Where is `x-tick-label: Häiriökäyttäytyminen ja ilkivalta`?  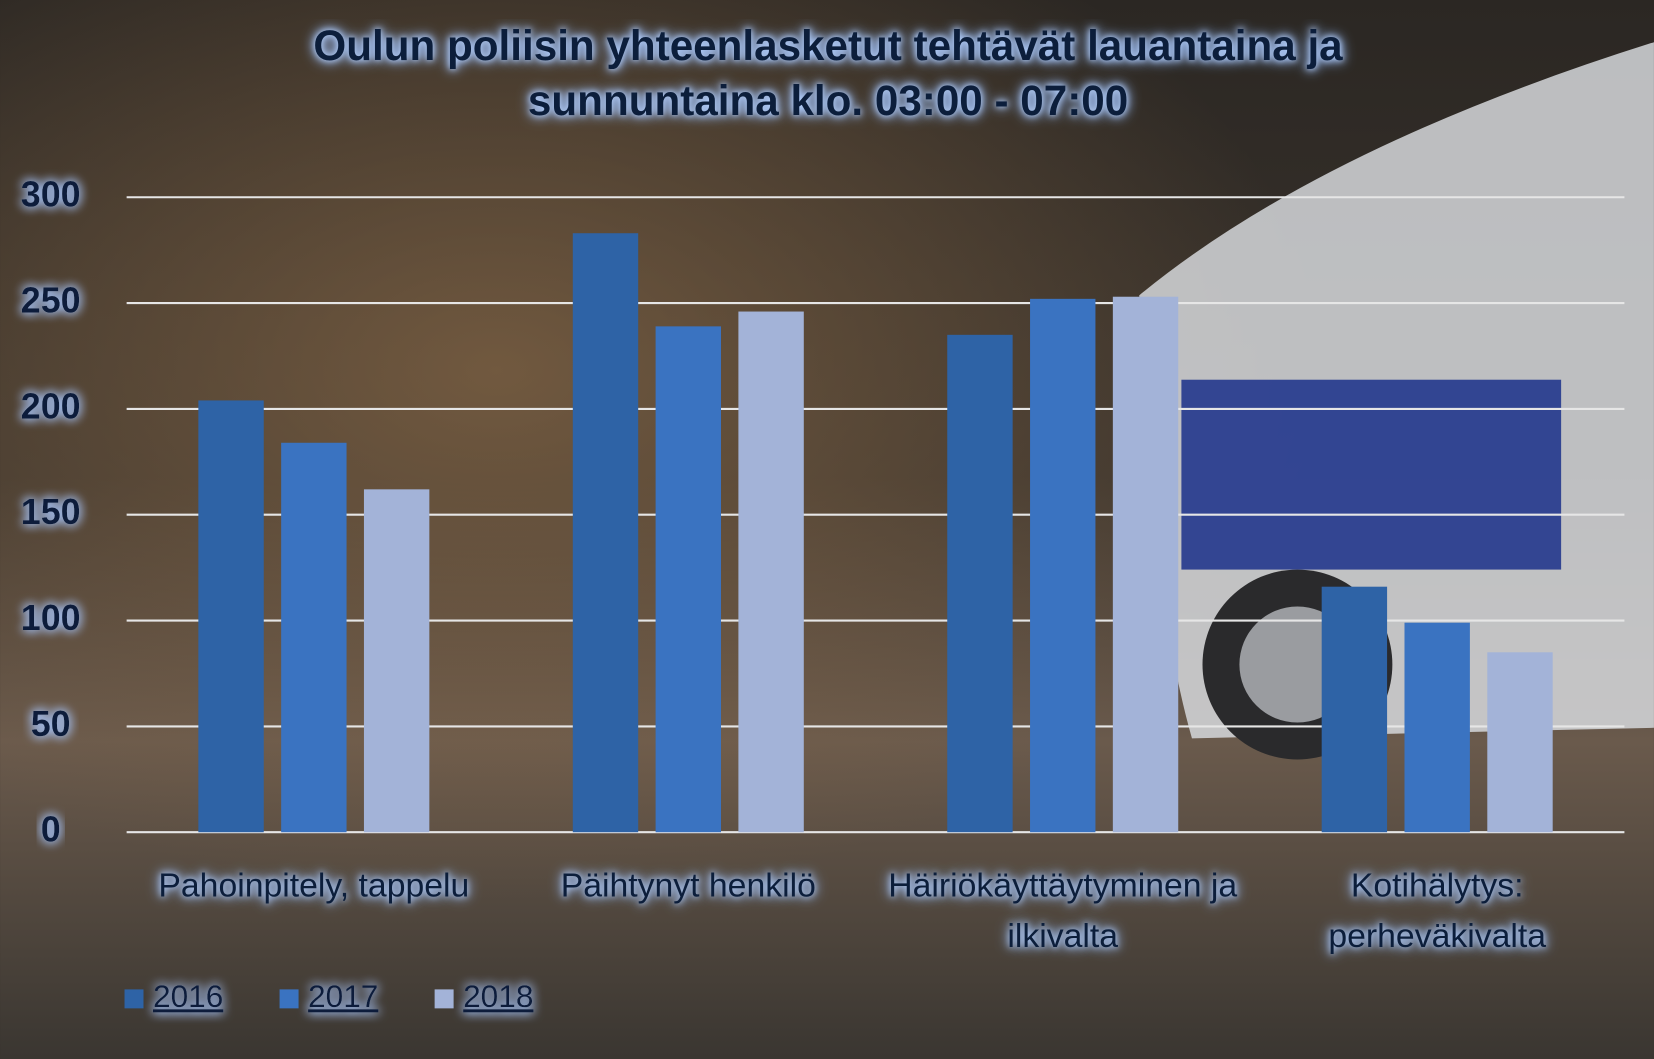
x-tick-label: Häiriökäyttäytyminen ja ilkivalta is located at coordinates (1063, 910).